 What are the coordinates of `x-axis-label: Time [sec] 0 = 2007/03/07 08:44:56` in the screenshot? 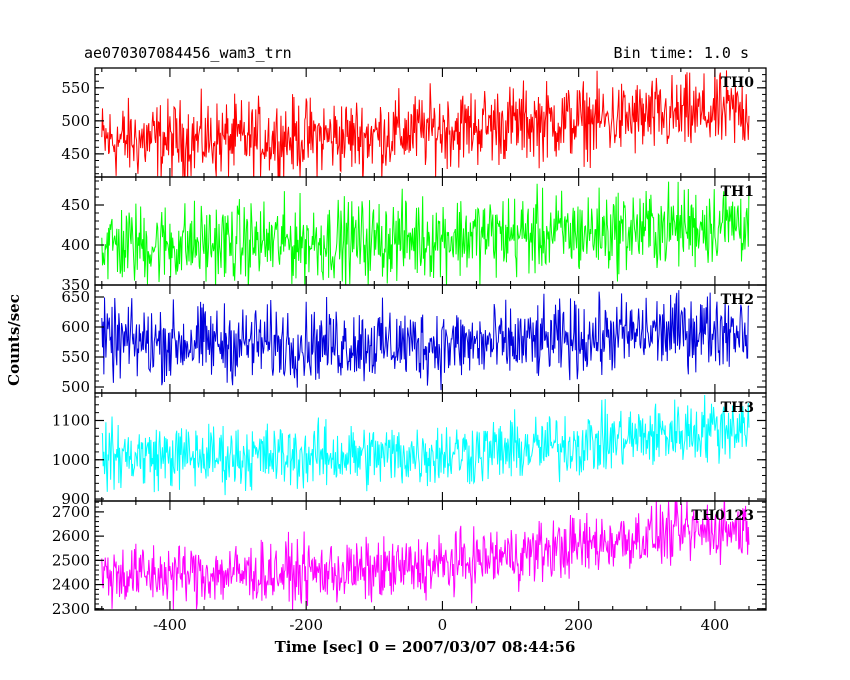 It's located at (425, 647).